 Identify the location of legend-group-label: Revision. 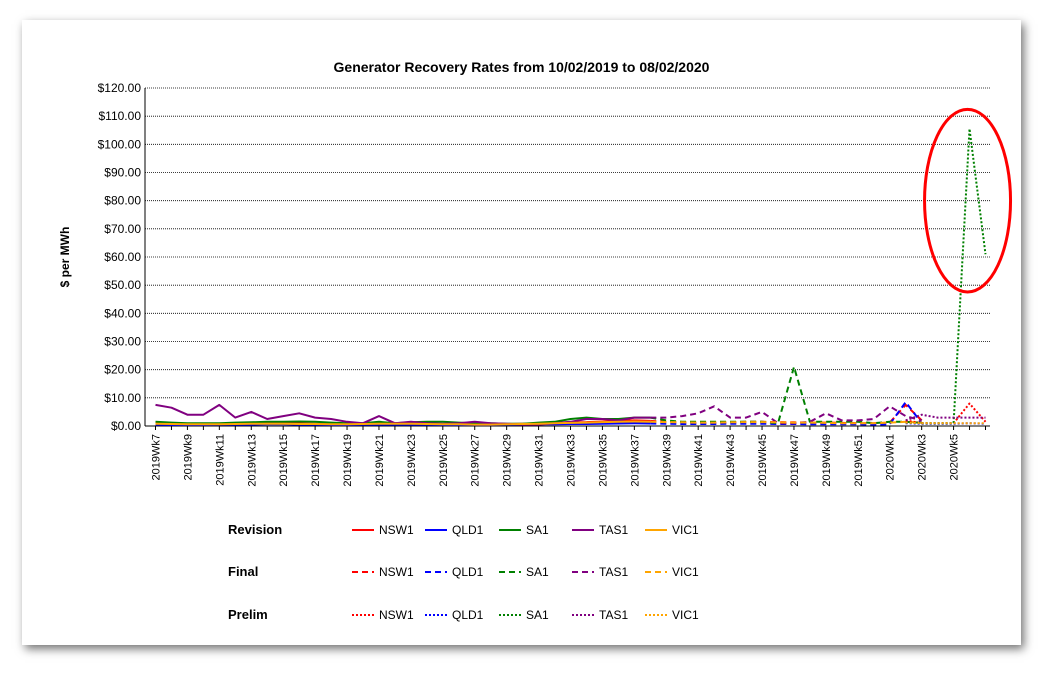
(255, 529).